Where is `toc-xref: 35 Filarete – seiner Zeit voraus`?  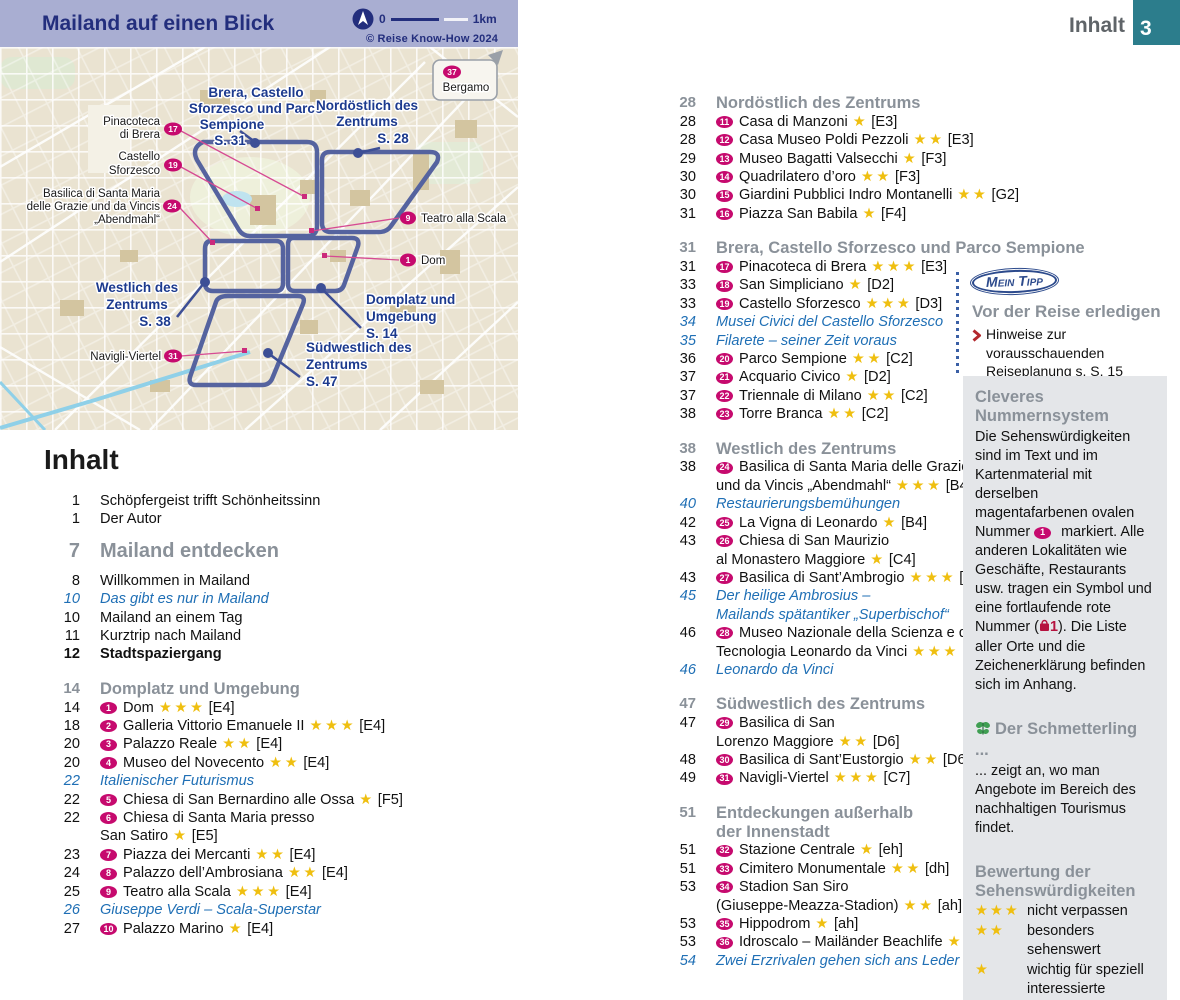
toc-xref: 35 Filarete – seiner Zeit voraus is located at coordinates (810, 341).